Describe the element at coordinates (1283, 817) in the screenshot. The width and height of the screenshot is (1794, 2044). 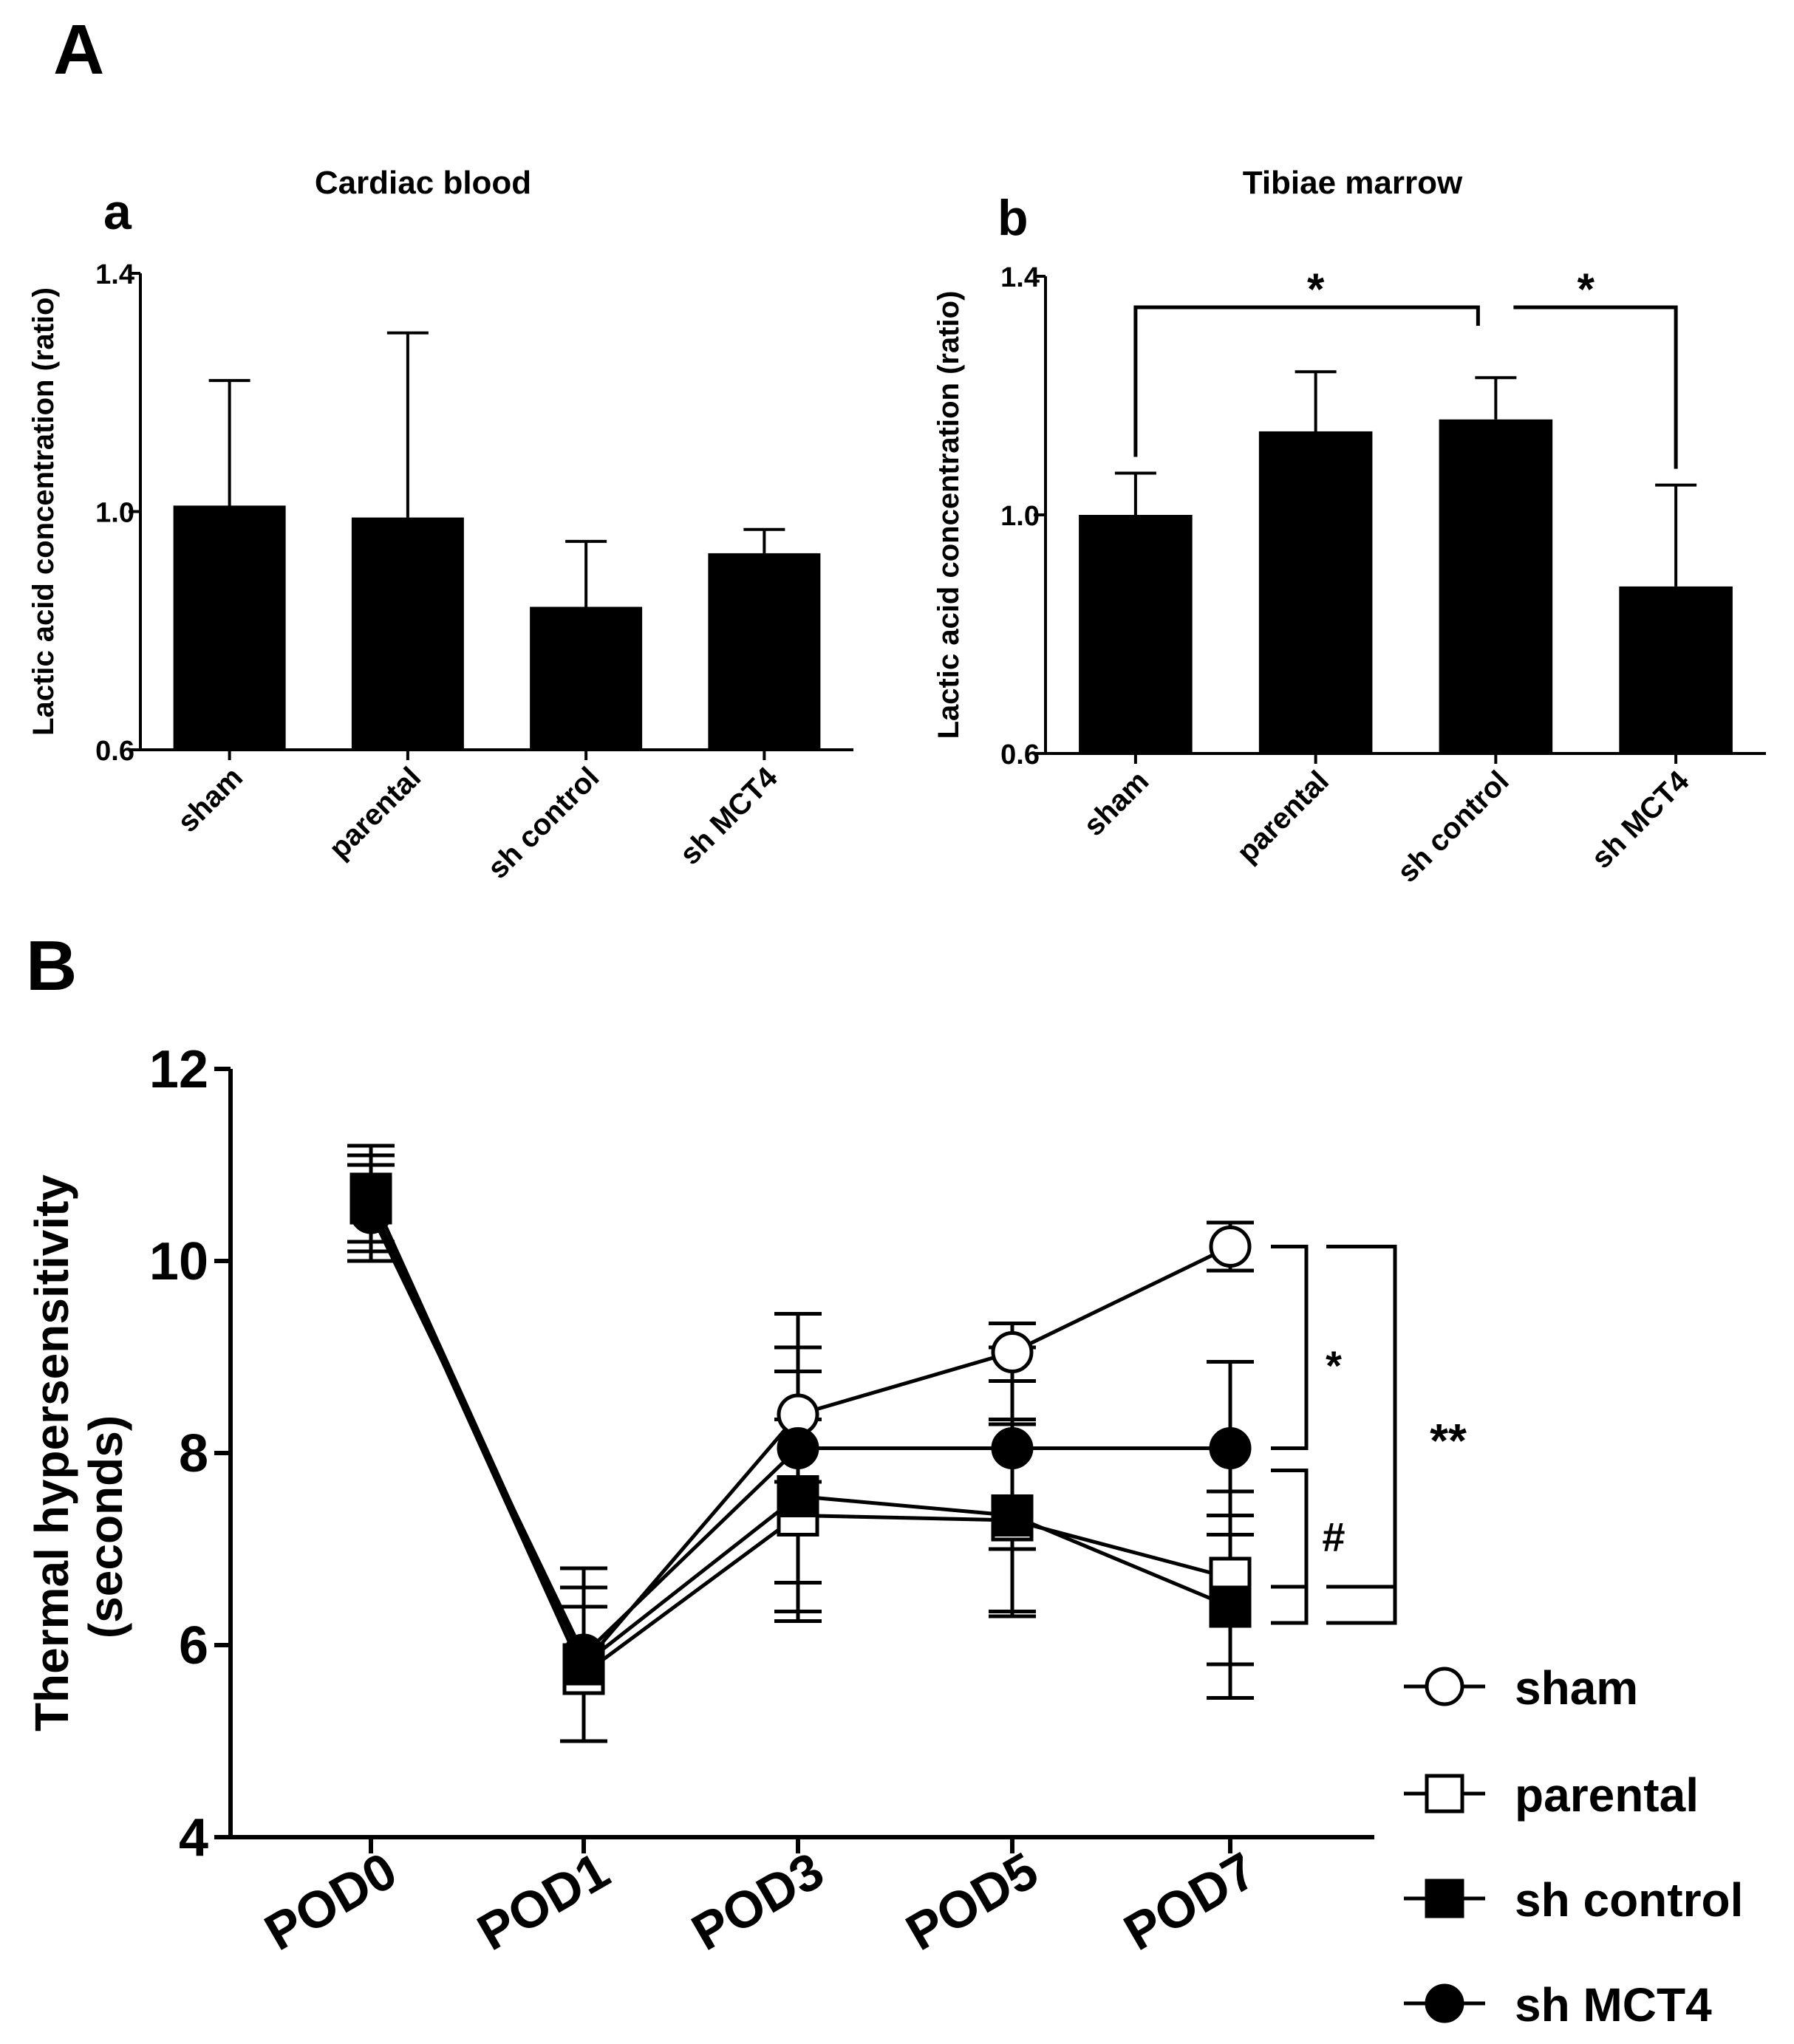
I see `panel-b-x-label-parental: parental` at that location.